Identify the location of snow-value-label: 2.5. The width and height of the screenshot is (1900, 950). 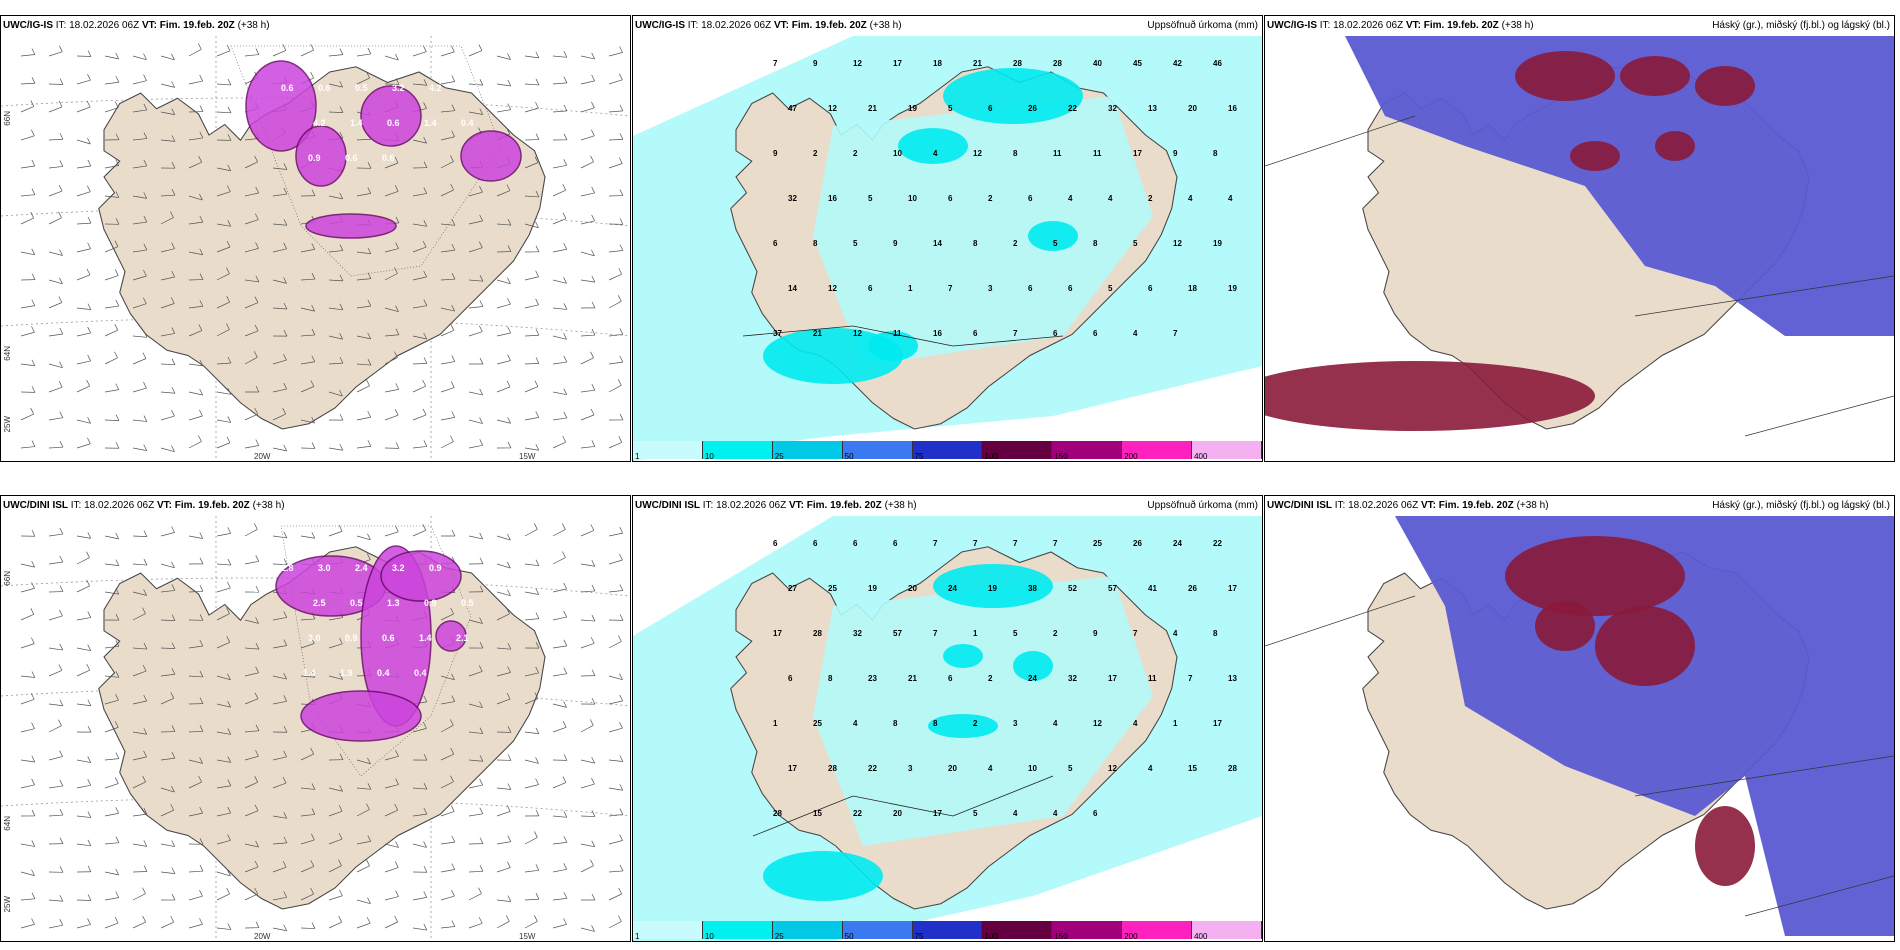
(319, 603).